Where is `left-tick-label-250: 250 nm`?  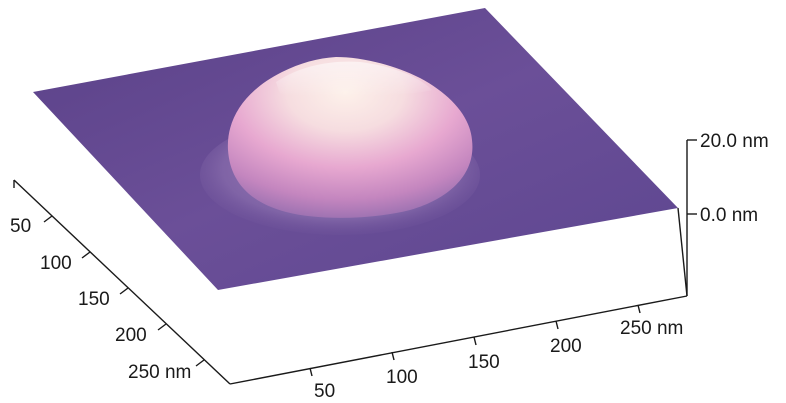
left-tick-label-250: 250 nm is located at coordinates (159, 372).